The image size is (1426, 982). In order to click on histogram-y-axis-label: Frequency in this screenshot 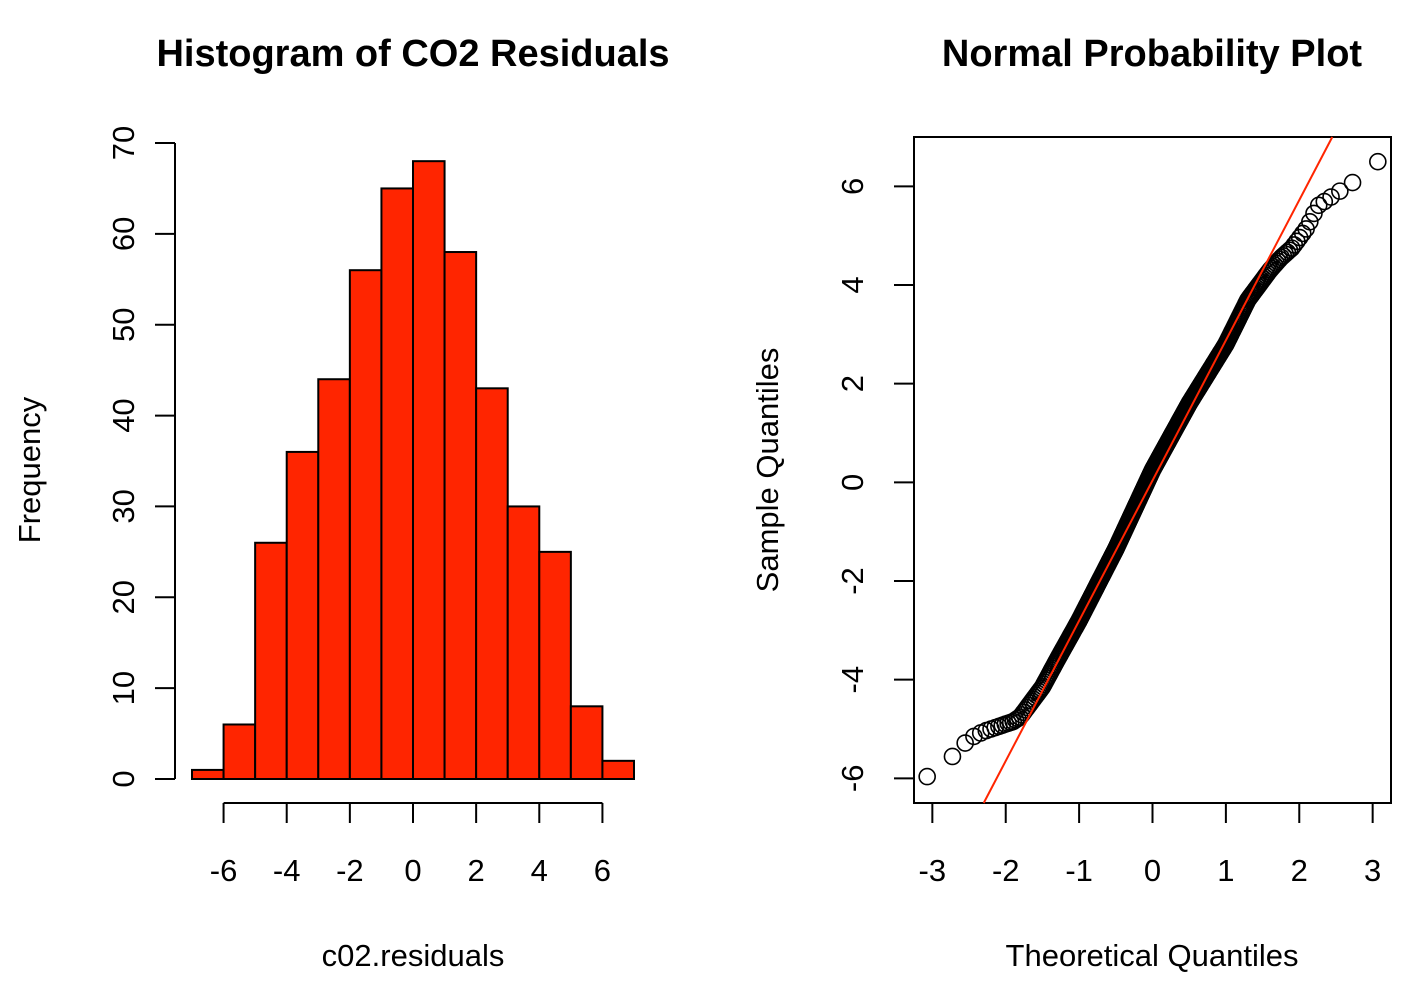, I will do `click(29, 469)`.